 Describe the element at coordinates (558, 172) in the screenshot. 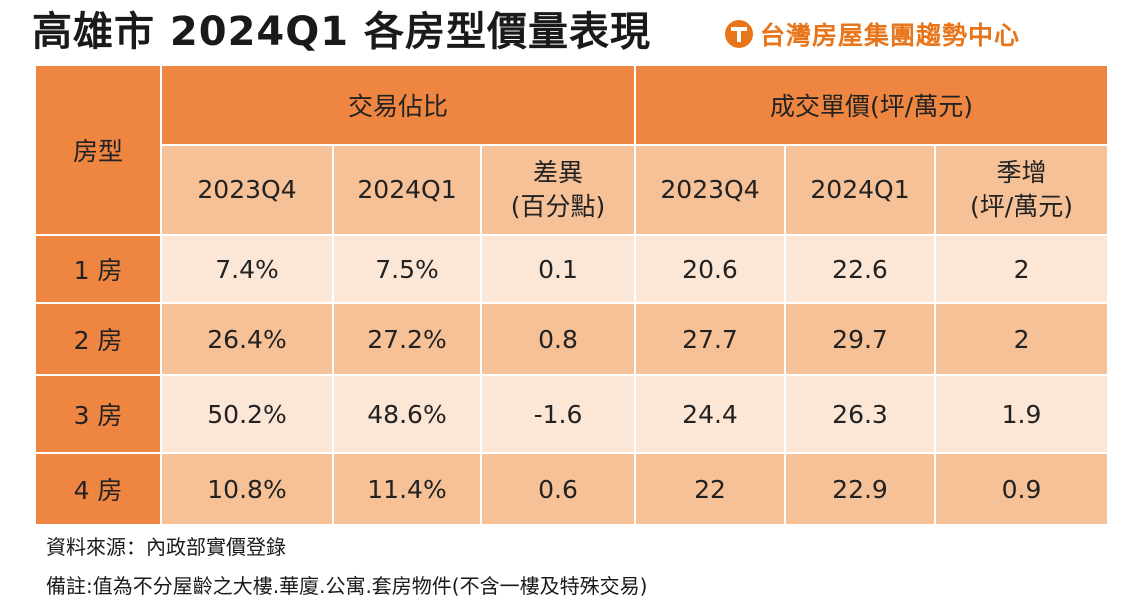

I see `subheader-share-diff-line1: 差異` at that location.